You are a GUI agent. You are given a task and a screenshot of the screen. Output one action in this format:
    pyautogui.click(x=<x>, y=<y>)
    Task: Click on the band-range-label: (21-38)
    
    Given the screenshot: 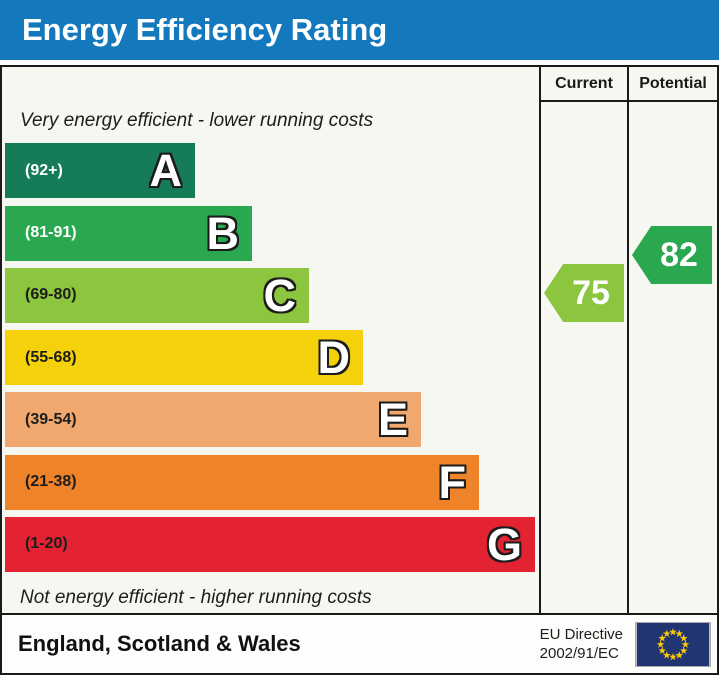 What is the action you would take?
    pyautogui.click(x=51, y=481)
    